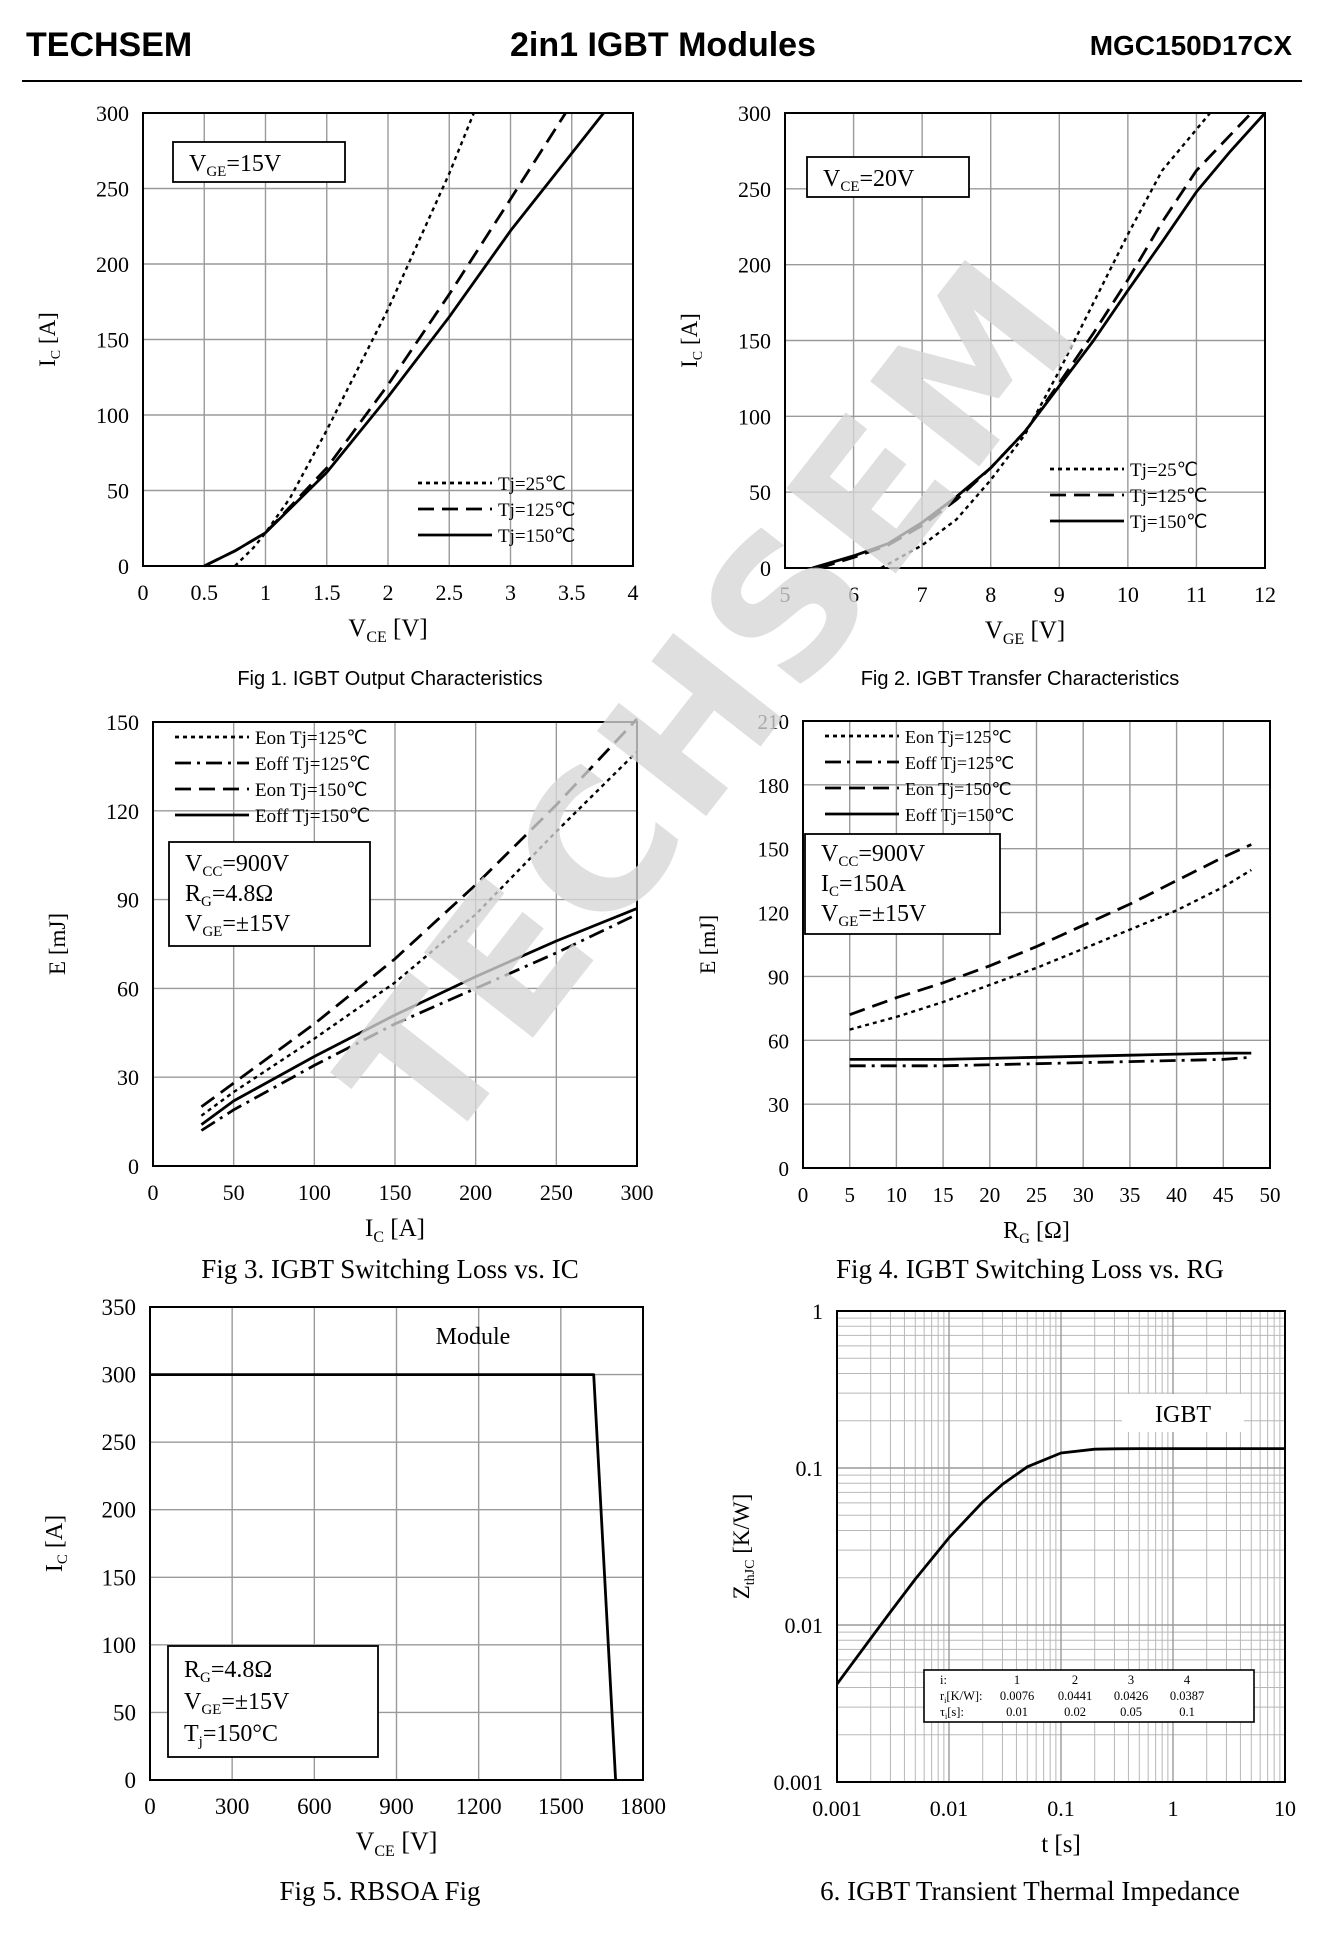 Image resolution: width=1326 pixels, height=1949 pixels. What do you see at coordinates (119, 1645) in the screenshot?
I see `fig5-ytick-label: 100` at bounding box center [119, 1645].